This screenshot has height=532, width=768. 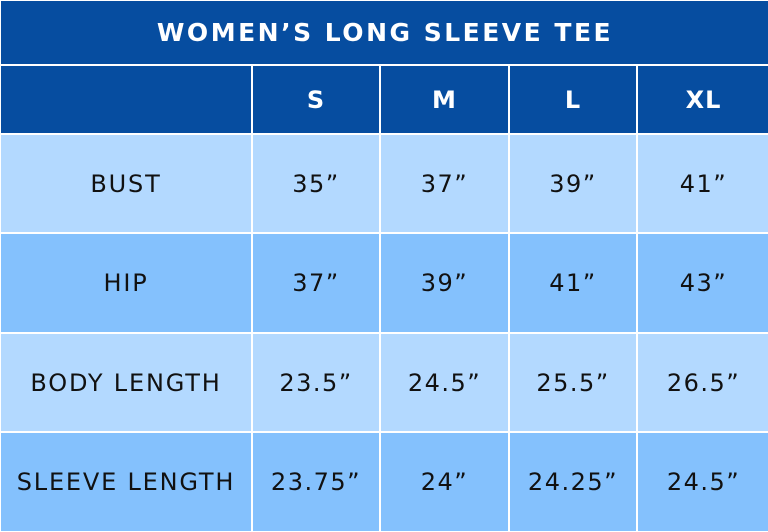 What do you see at coordinates (445, 381) in the screenshot?
I see `body-length-value-m: 24.5”` at bounding box center [445, 381].